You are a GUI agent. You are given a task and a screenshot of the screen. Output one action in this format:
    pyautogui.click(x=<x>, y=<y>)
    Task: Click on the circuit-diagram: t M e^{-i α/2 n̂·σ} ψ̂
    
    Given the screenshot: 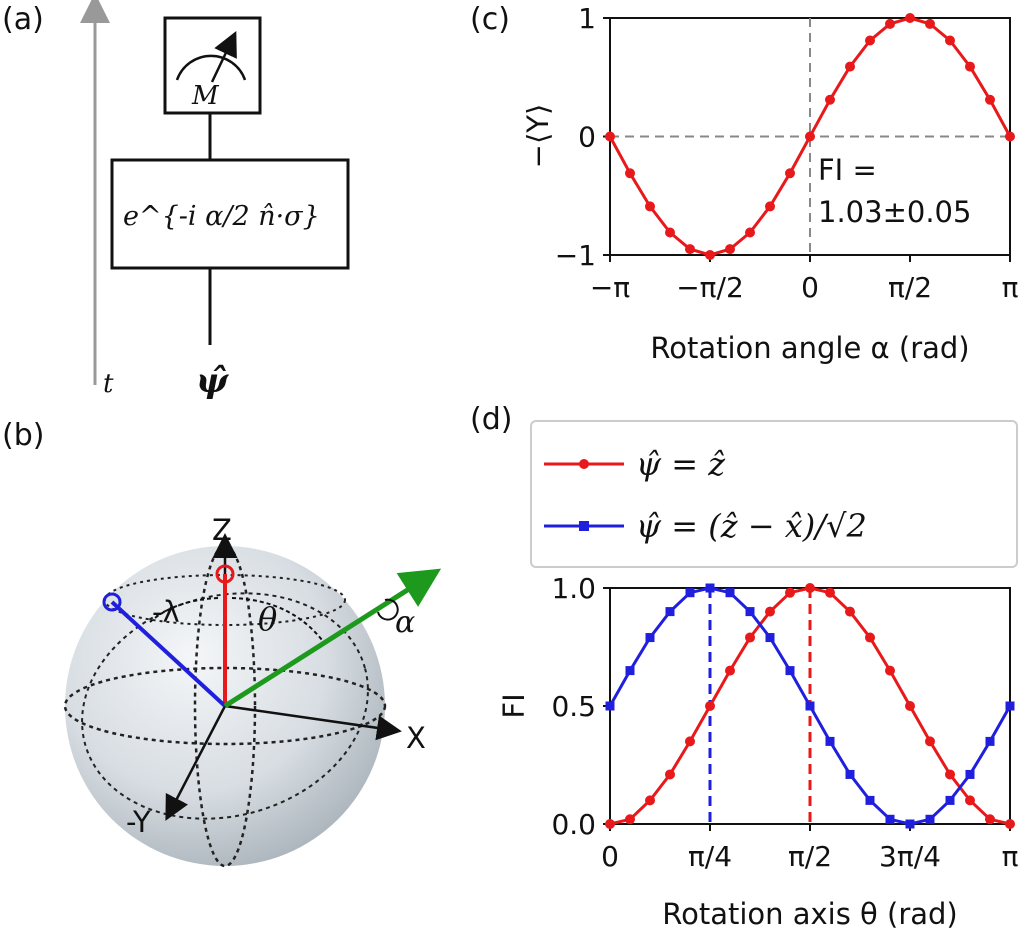 What is the action you would take?
    pyautogui.click(x=215, y=200)
    